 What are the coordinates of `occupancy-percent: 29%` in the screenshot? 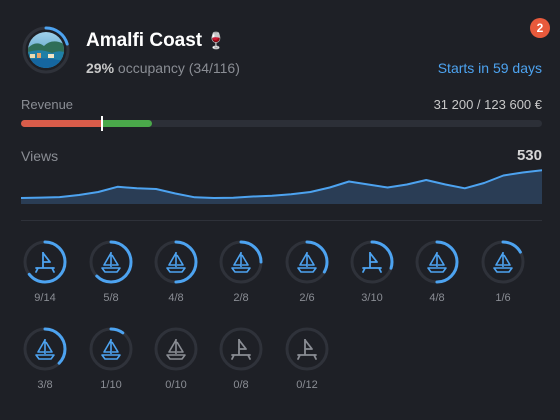 It's located at (100, 68).